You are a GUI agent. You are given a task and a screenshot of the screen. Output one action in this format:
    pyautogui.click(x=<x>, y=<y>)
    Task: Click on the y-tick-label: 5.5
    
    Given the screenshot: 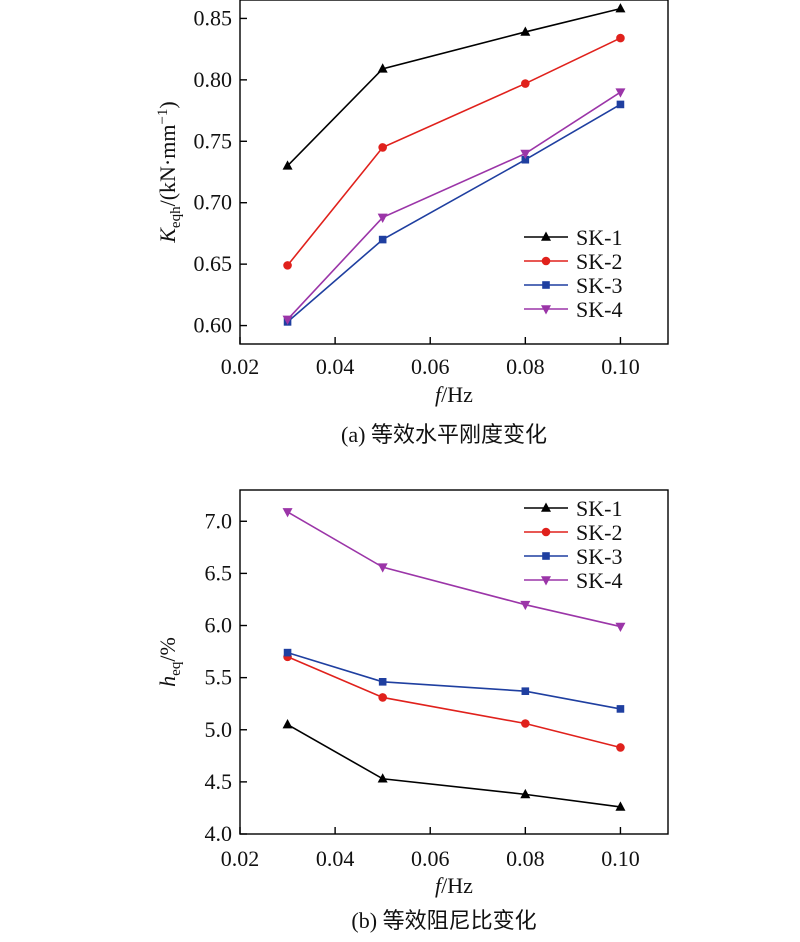 What is the action you would take?
    pyautogui.click(x=219, y=677)
    